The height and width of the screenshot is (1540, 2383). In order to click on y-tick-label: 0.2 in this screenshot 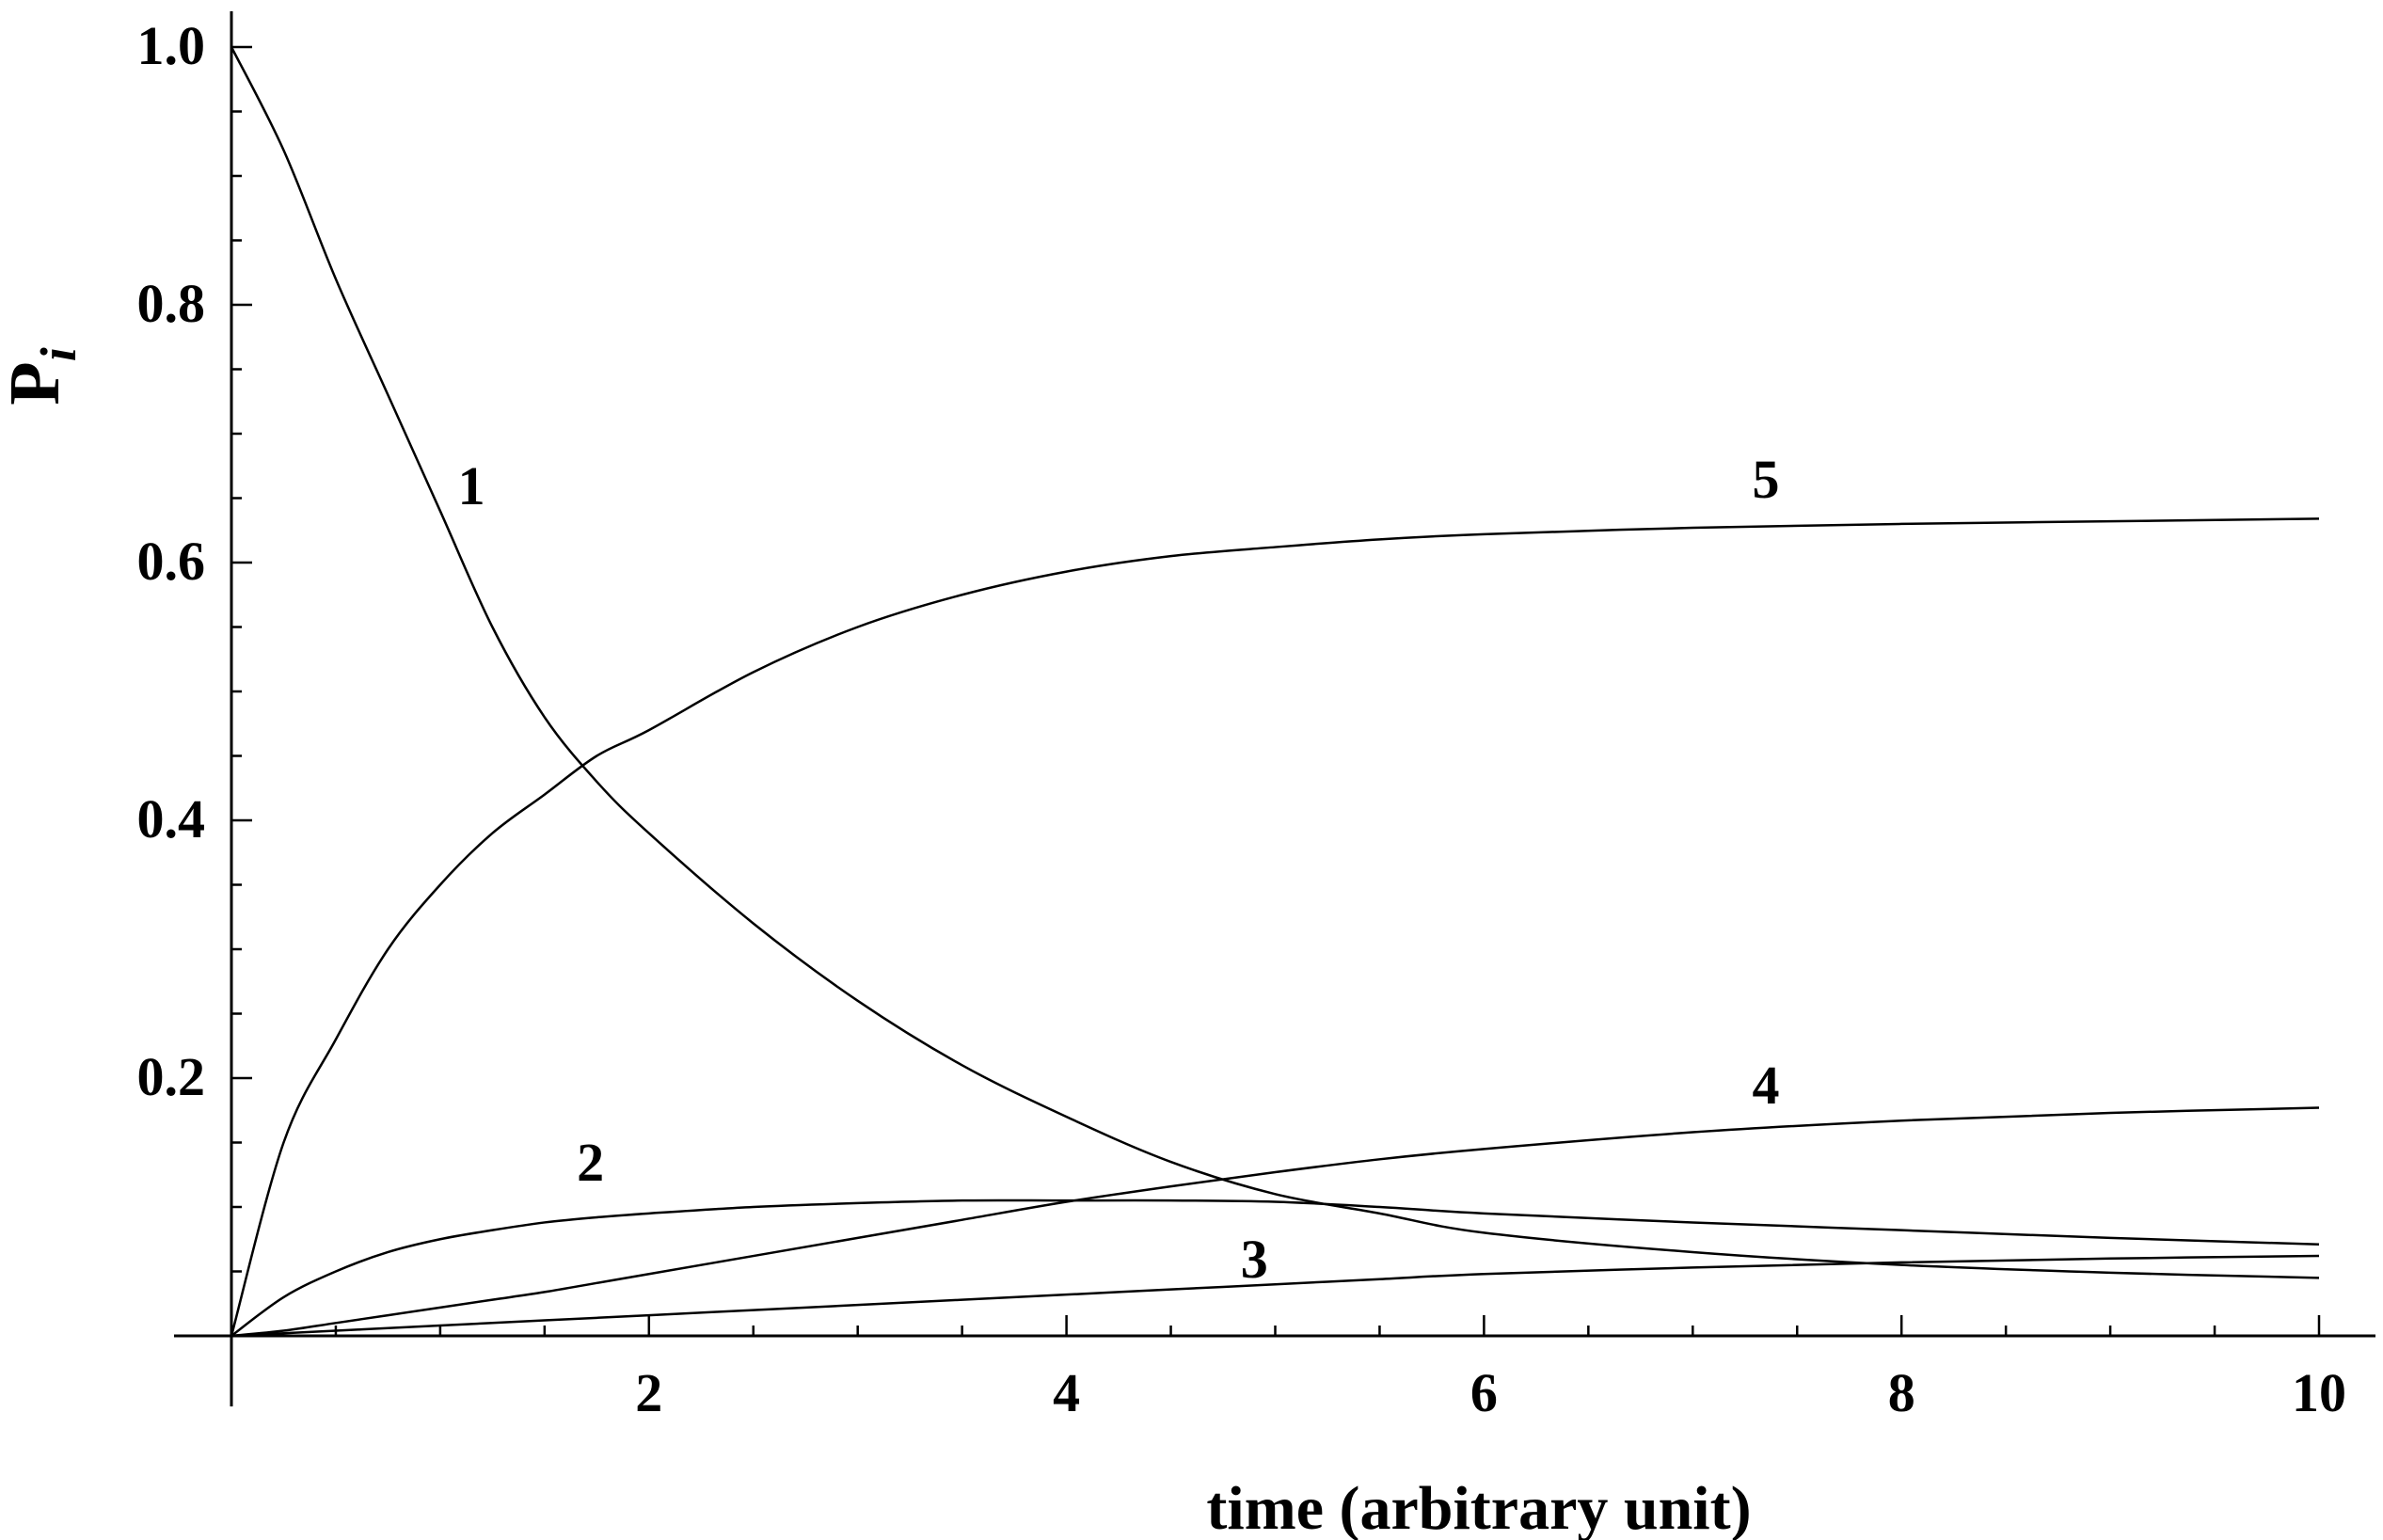, I will do `click(171, 1076)`.